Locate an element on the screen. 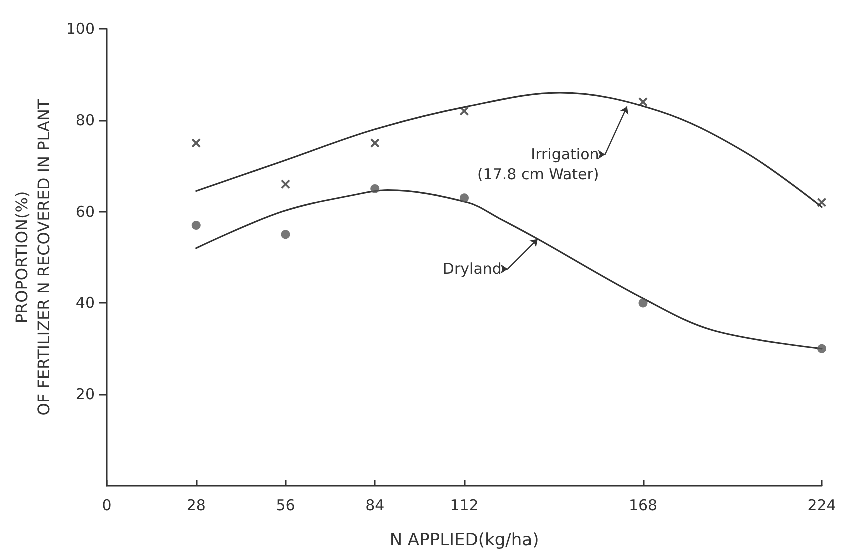  y-axis-title: PROPORTION(%) OF FERTILIZER N RECOVERED IN PLANT is located at coordinates (33, 257).